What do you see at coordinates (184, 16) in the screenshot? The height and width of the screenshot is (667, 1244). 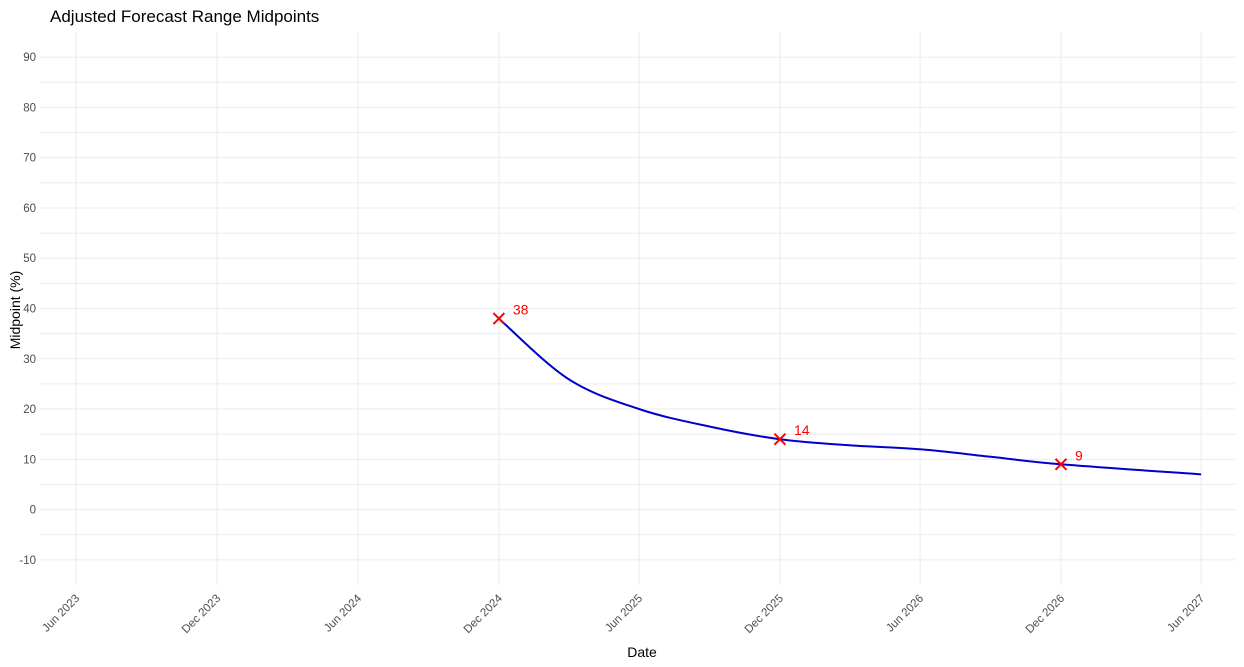 I see `chart-title: Adjusted Forecast Range Midpoints` at bounding box center [184, 16].